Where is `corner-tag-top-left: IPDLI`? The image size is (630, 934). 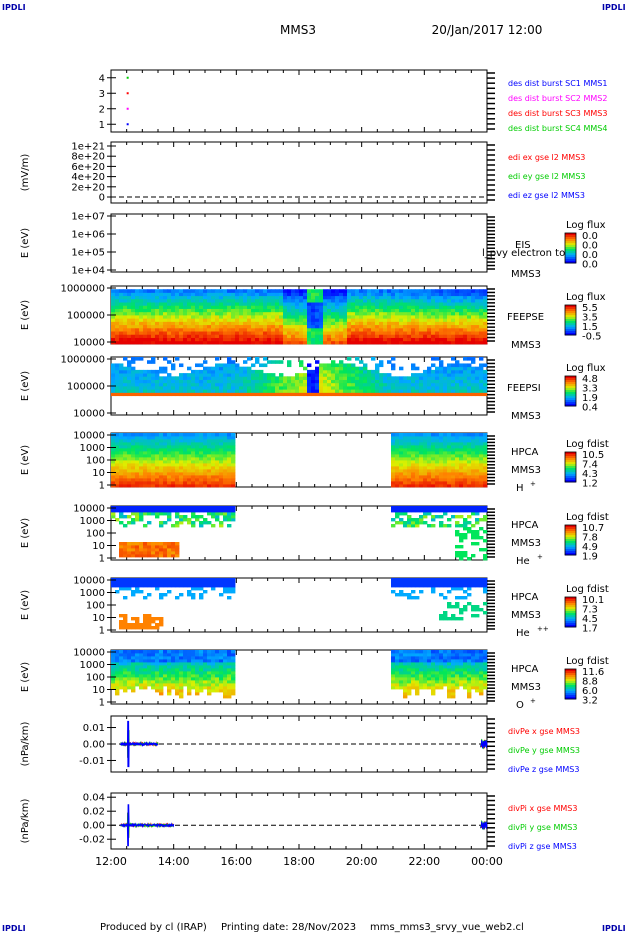
corner-tag-top-left: IPDLI is located at coordinates (14, 7).